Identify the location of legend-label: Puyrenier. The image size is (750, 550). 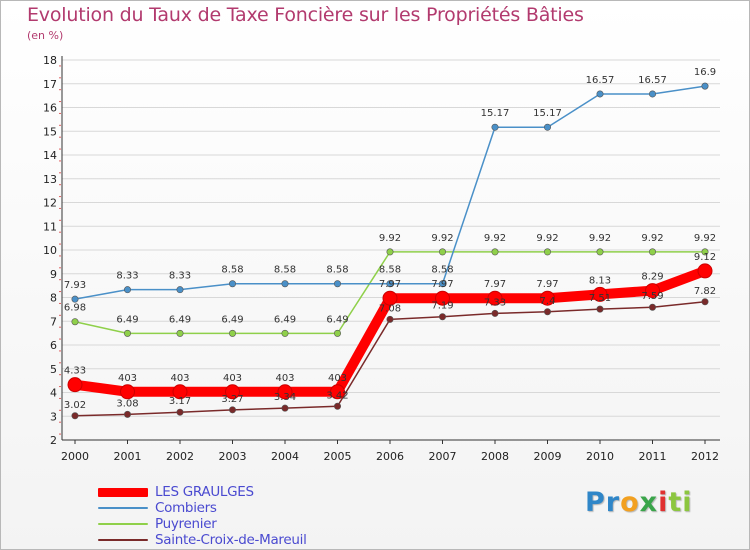
(186, 524).